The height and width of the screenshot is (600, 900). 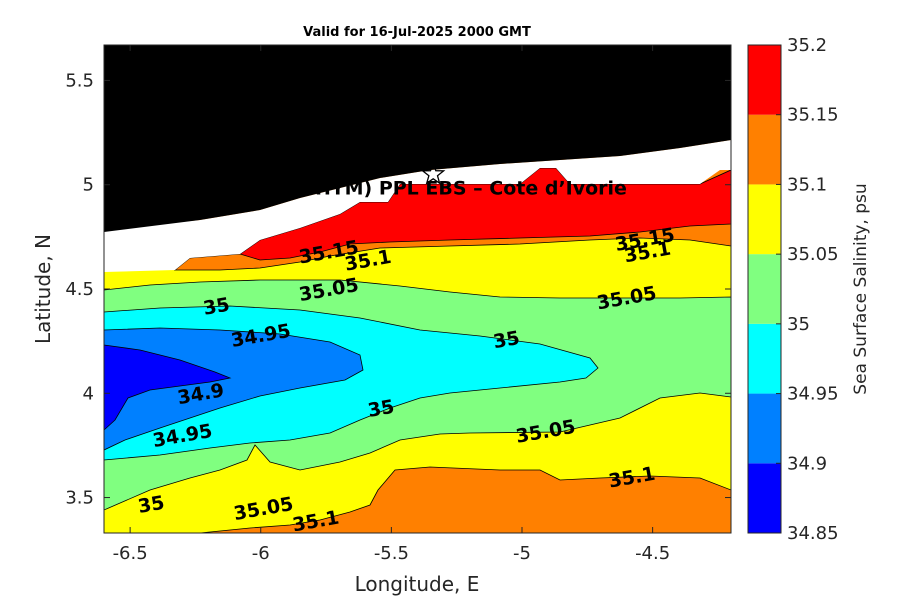 I want to click on x-tick-label: -4.5, so click(x=652, y=553).